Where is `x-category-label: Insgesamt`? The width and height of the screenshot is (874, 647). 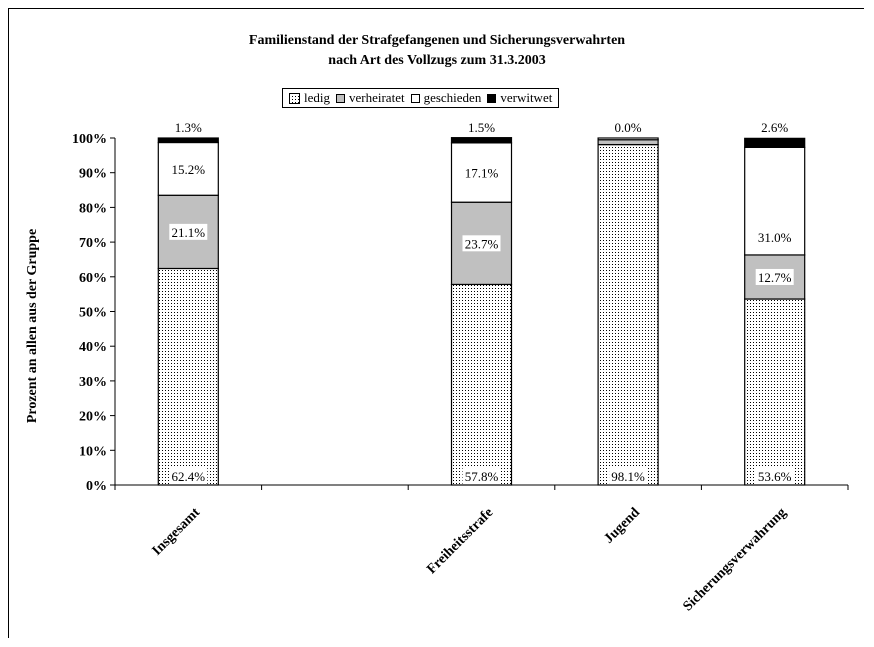 x-category-label: Insgesamt is located at coordinates (177, 532).